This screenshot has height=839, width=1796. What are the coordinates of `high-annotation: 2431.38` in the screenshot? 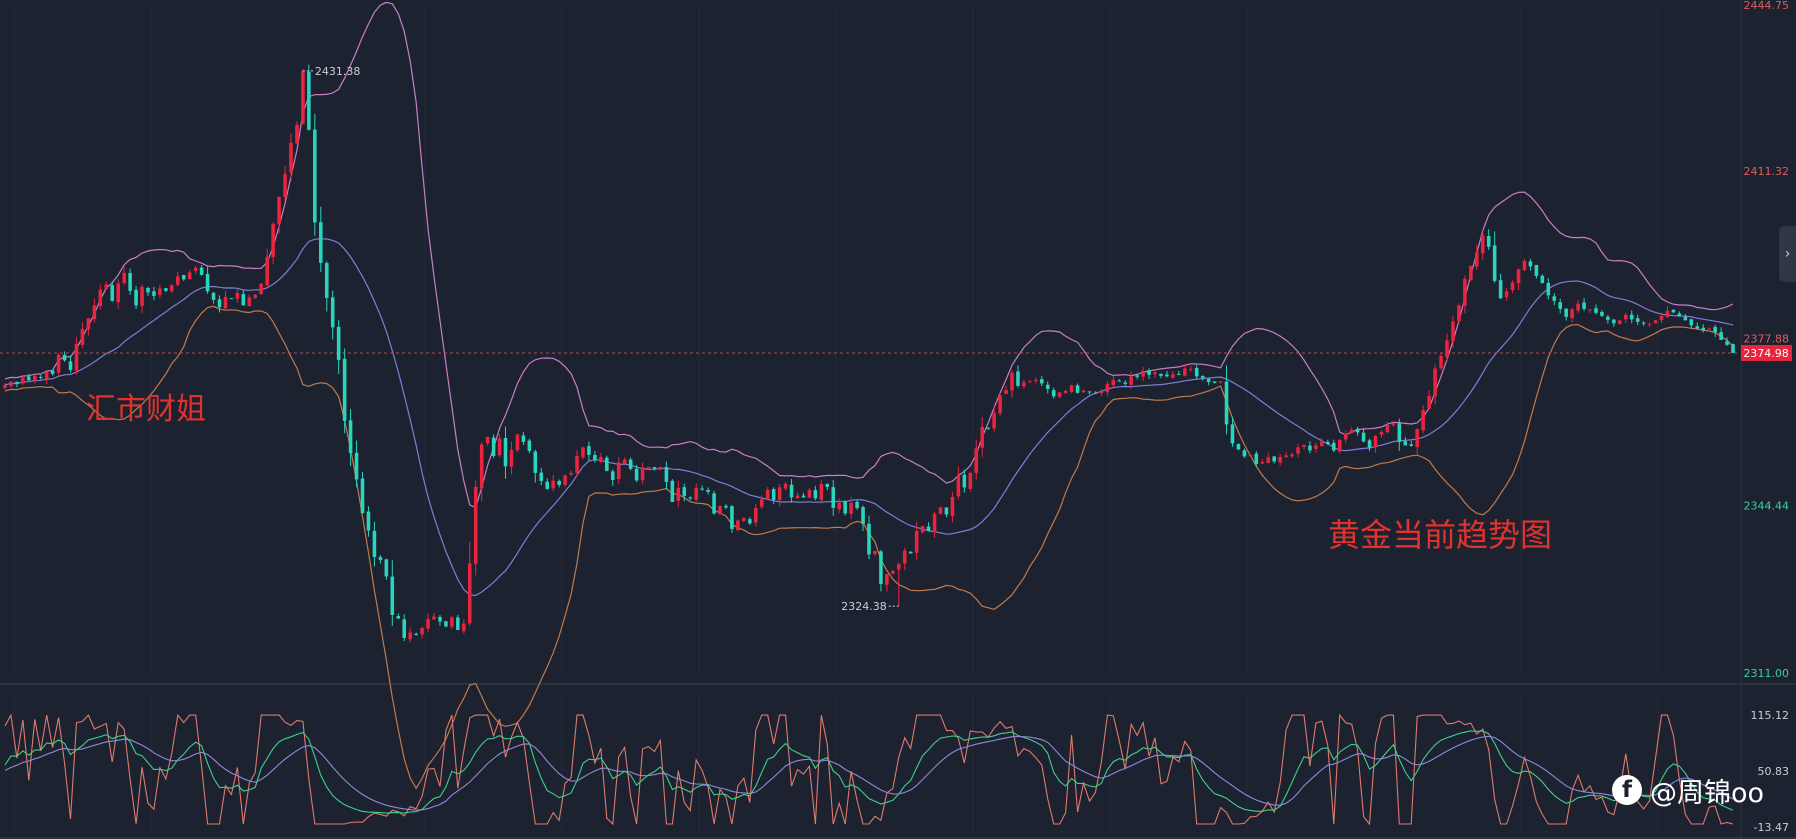 It's located at (338, 71).